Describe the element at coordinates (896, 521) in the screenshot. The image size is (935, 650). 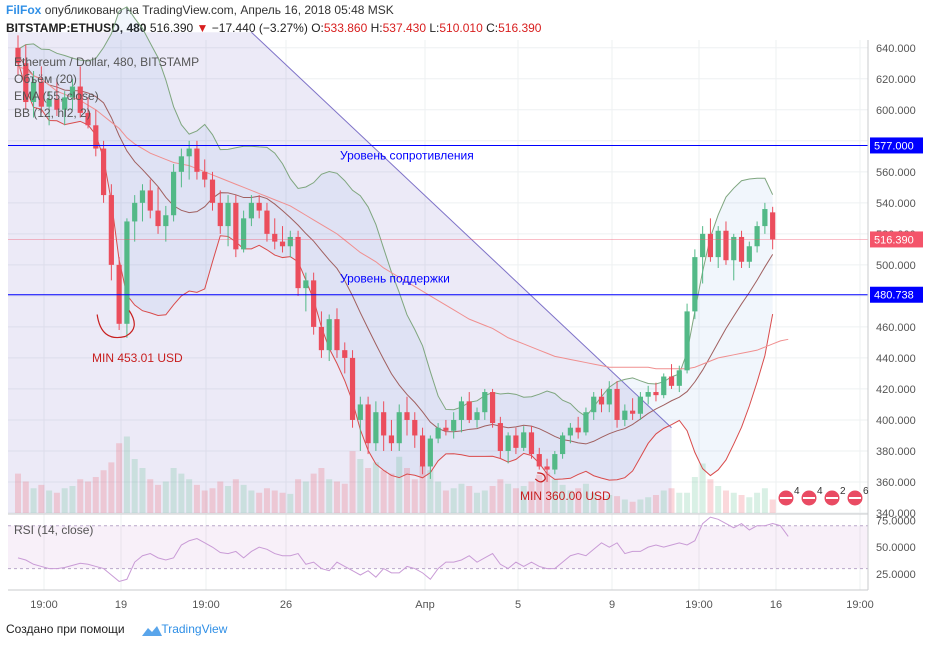
I see `rsi-tick-label: 75.0000` at that location.